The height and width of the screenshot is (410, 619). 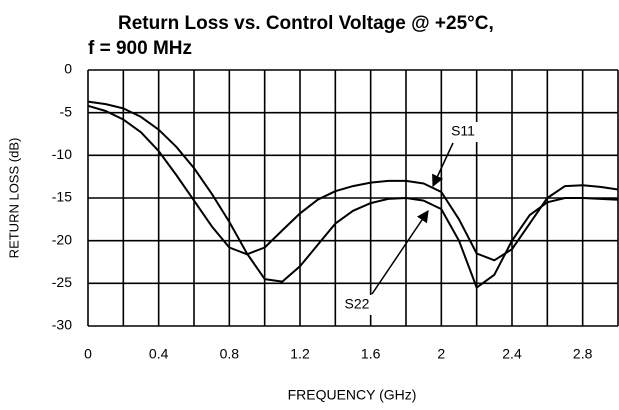 I want to click on x-tick-label: 2, so click(x=441, y=354).